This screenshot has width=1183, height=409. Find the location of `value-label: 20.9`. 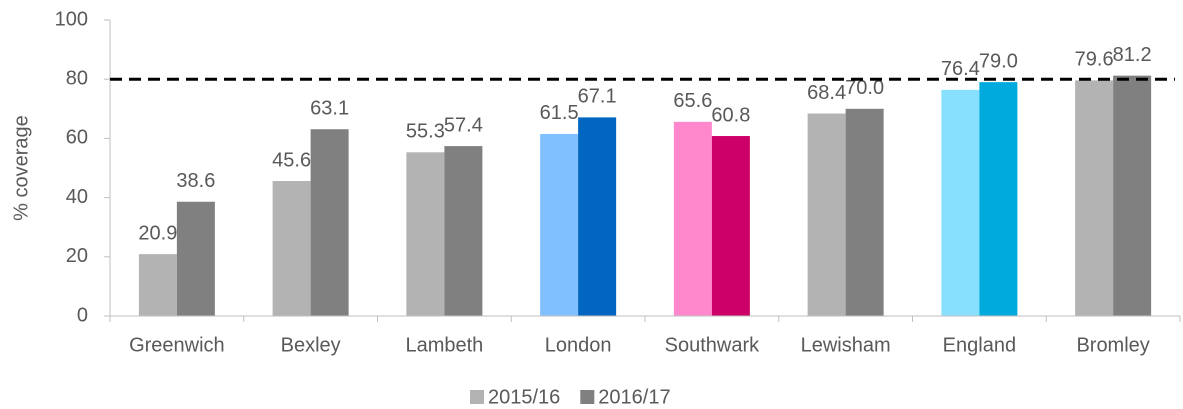

value-label: 20.9 is located at coordinates (157, 233).